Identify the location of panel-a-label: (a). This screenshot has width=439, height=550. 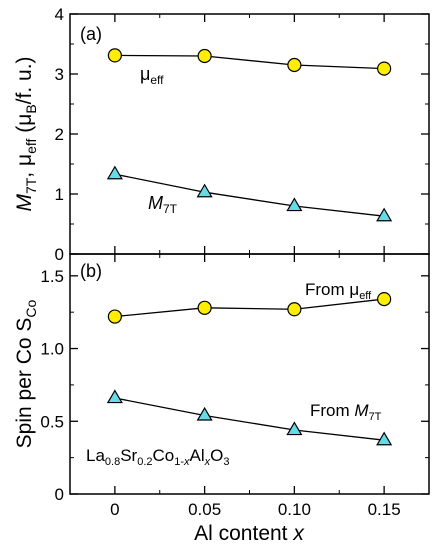
(91, 34).